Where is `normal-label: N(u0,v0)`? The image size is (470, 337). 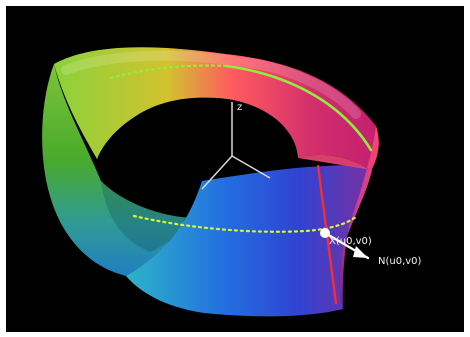 normal-label: N(u0,v0) is located at coordinates (400, 261).